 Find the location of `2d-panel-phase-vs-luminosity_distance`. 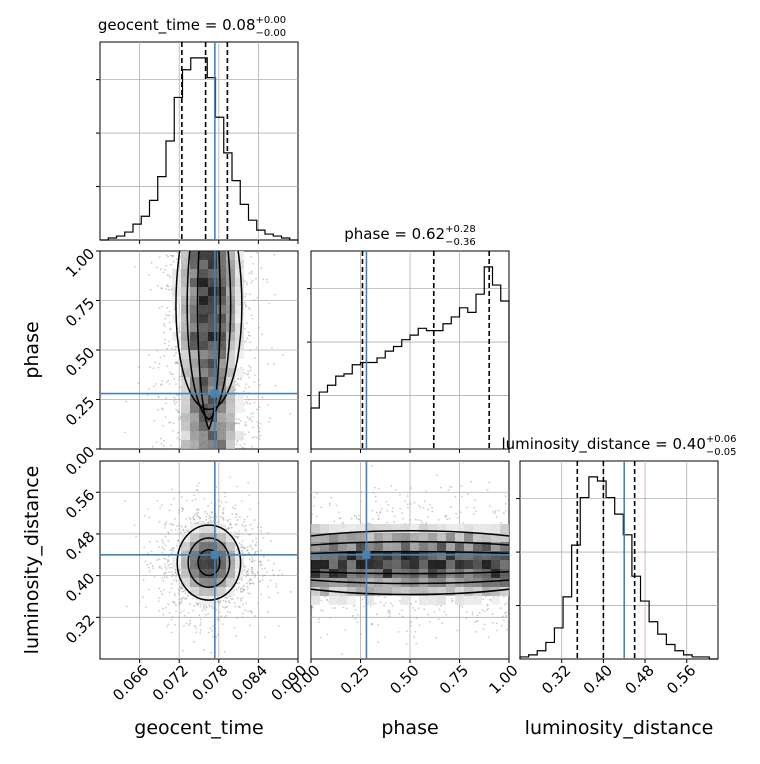

2d-panel-phase-vs-luminosity_distance is located at coordinates (410, 561).